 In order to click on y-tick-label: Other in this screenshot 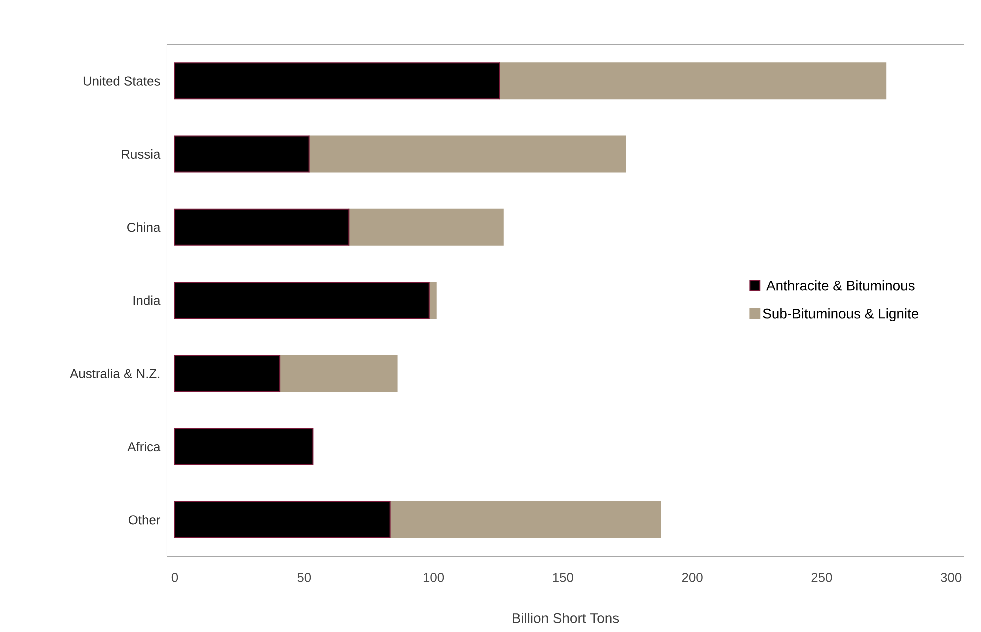, I will do `click(144, 520)`.